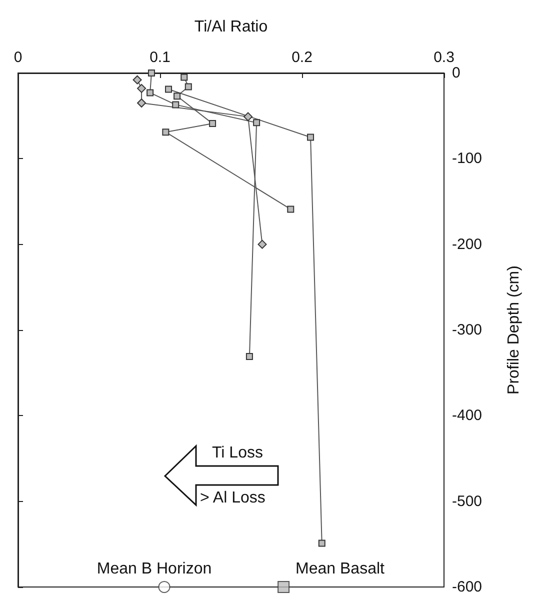 The image size is (544, 596). Describe the element at coordinates (341, 569) in the screenshot. I see `annotation: Mean Basalt` at that location.